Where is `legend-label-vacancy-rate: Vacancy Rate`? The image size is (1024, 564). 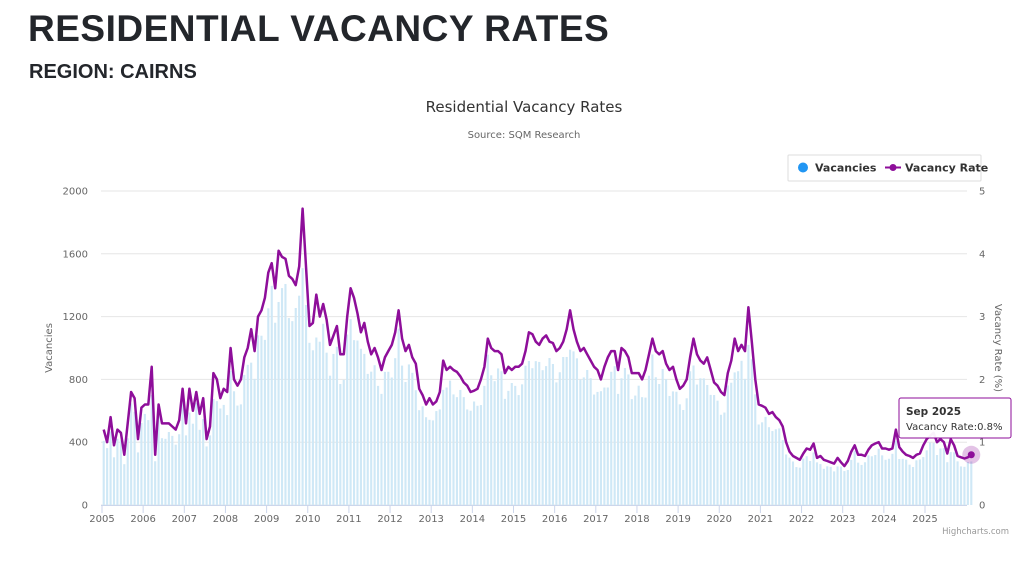 legend-label-vacancy-rate: Vacancy Rate is located at coordinates (946, 168).